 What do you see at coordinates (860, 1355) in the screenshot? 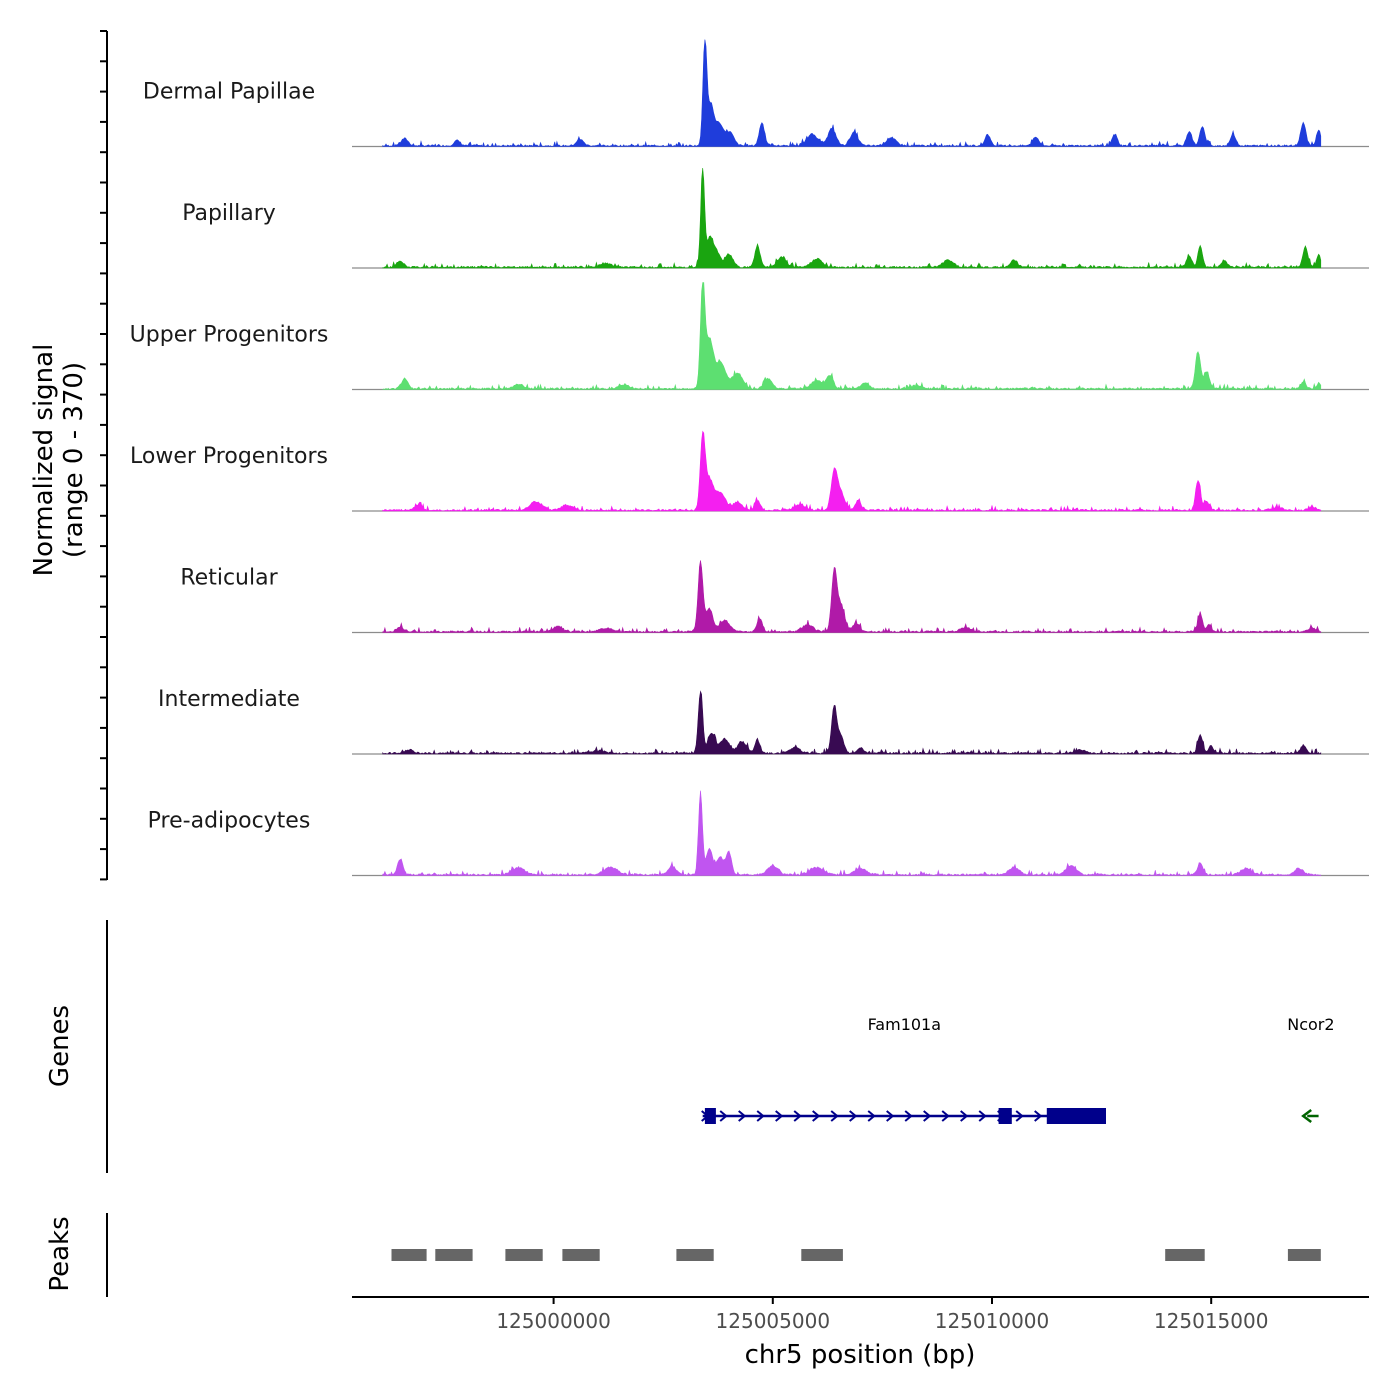
I see `x-axis-title: chr5 position (bp)` at bounding box center [860, 1355].